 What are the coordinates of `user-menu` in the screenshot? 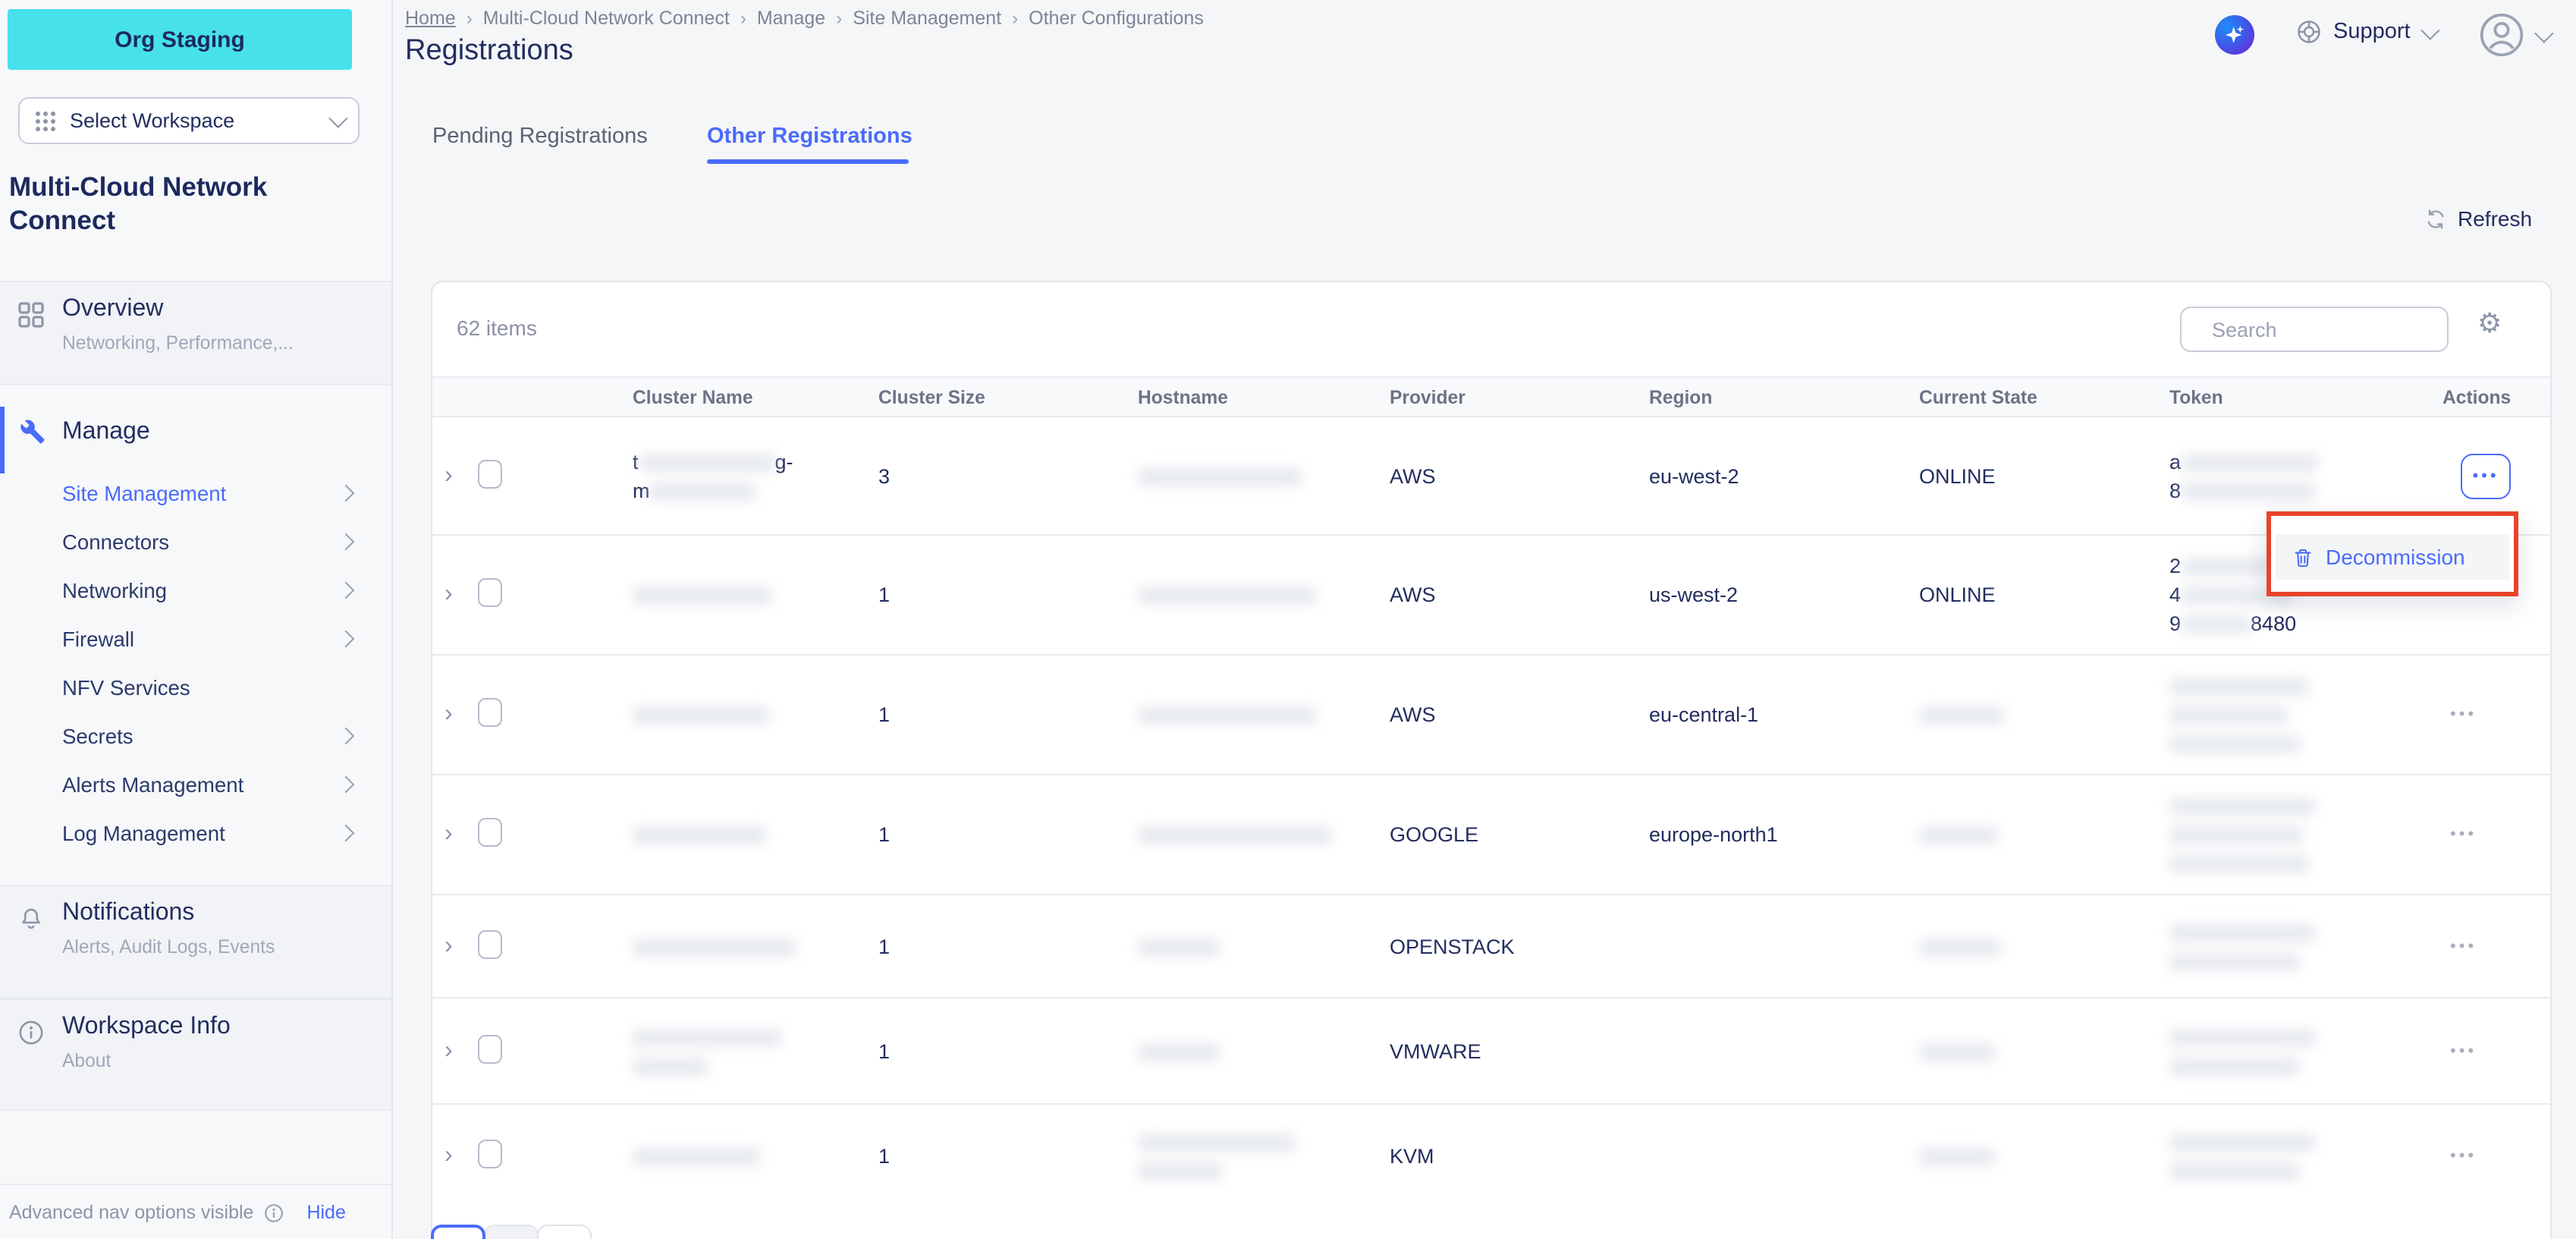 It's located at (2516, 35).